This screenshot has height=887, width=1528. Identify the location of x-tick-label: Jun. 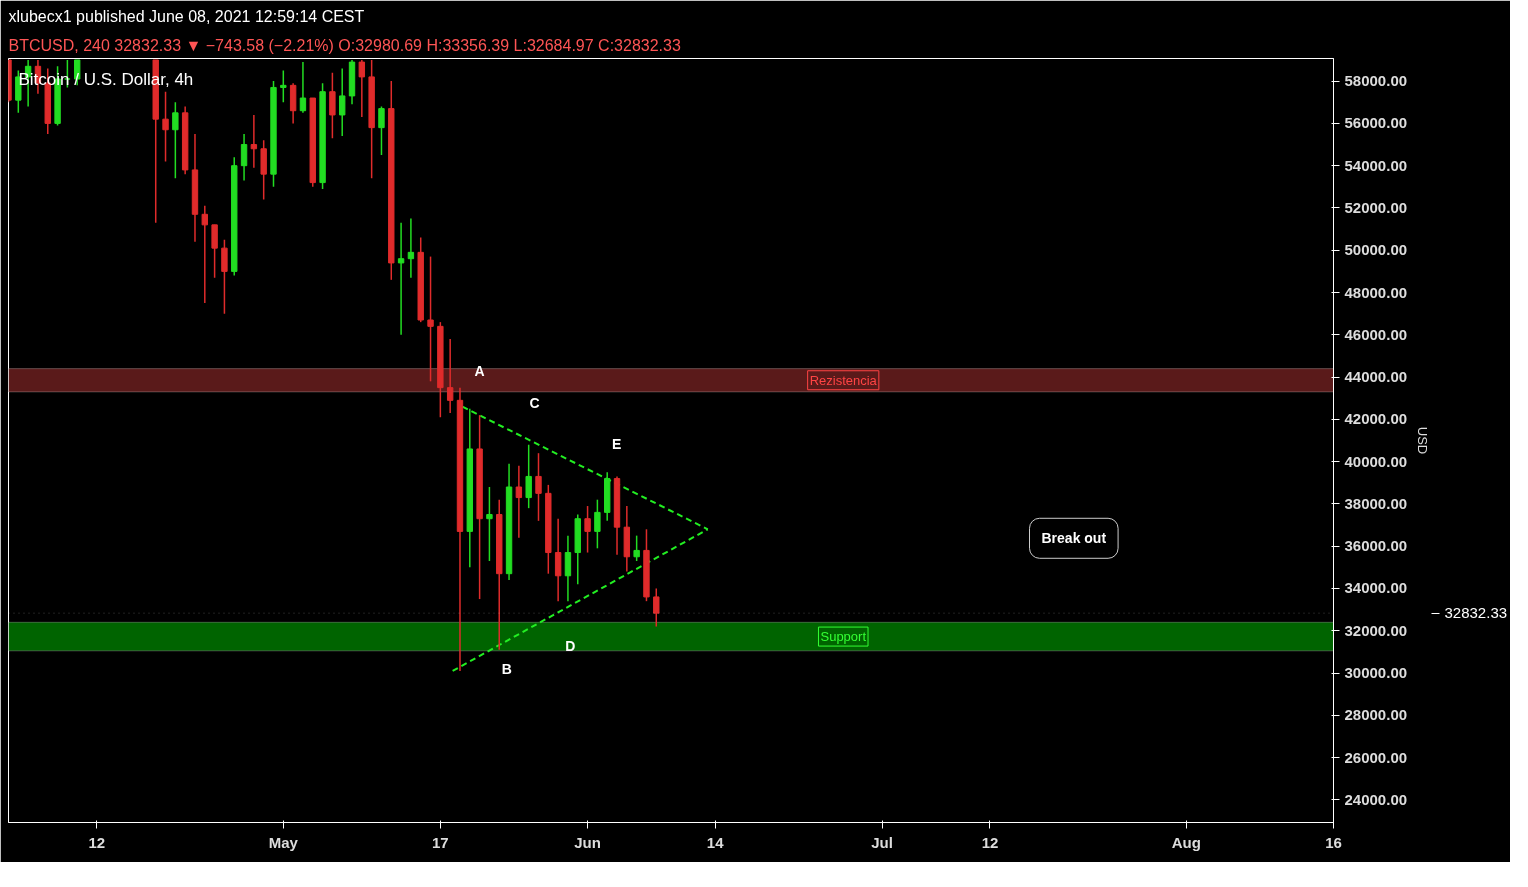
(587, 842).